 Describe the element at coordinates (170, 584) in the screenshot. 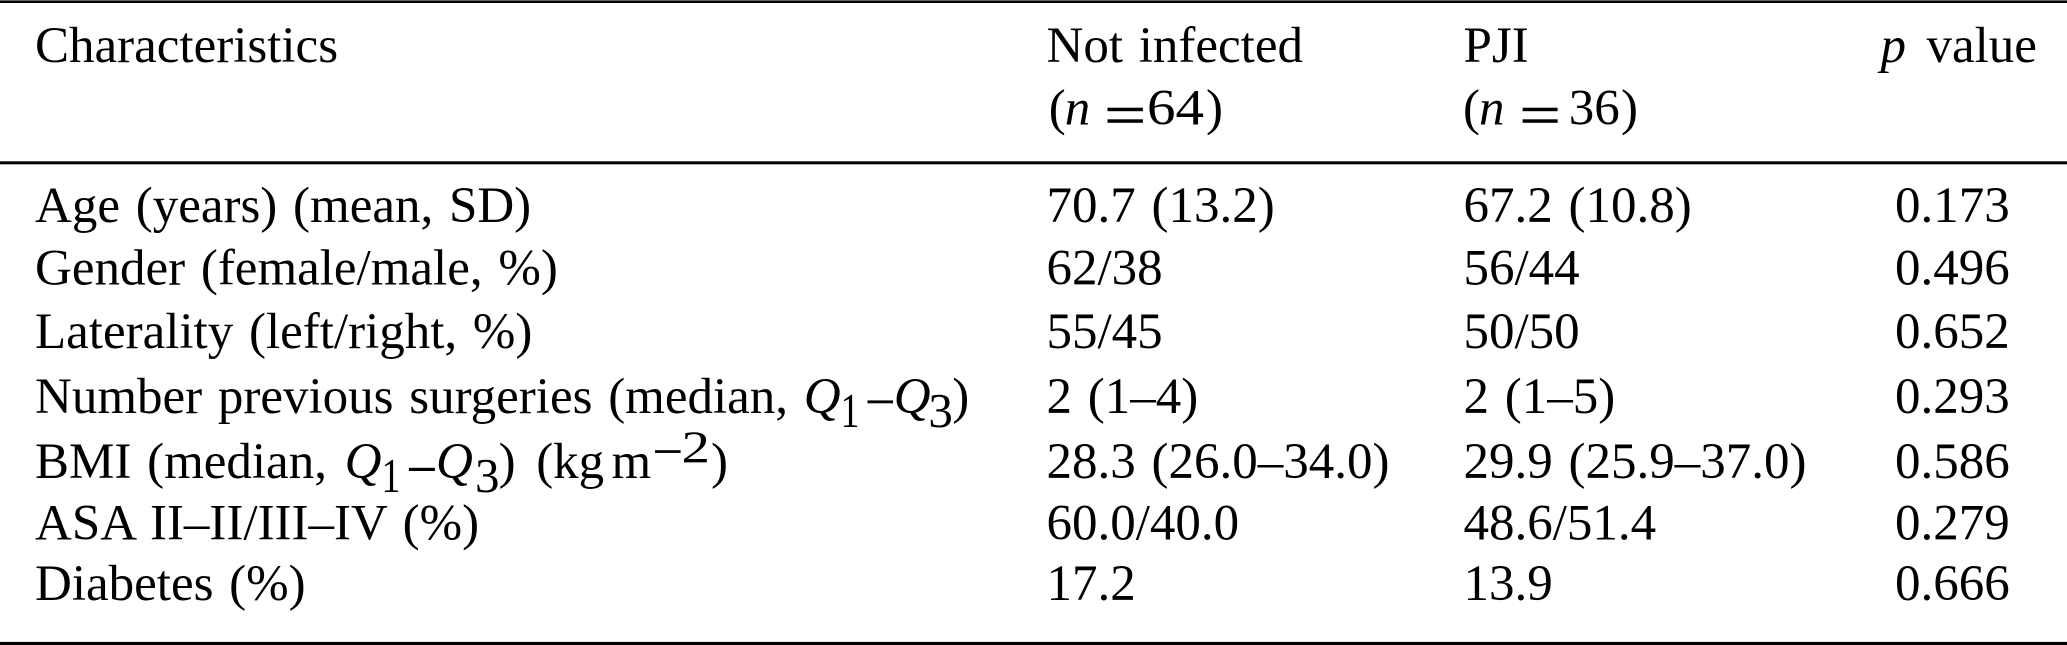

I see `svg-text: Diabetes (%)` at that location.